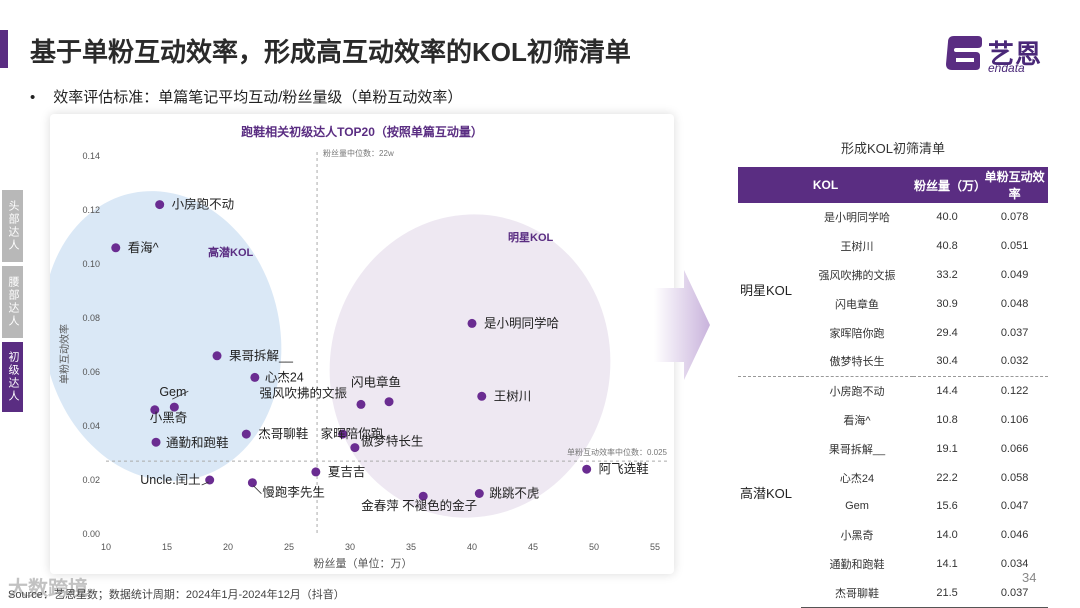  What do you see at coordinates (893, 250) in the screenshot?
I see `table-row: 明星KOL 是小明同学哈 40.0 0.078` at bounding box center [893, 250].